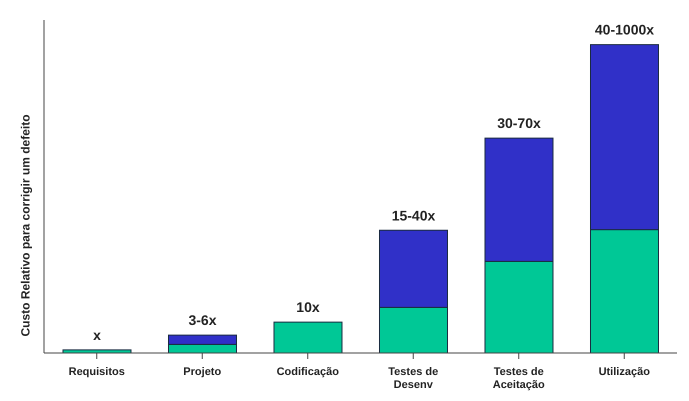 The image size is (689, 401). I want to click on total-label: 3-6x, so click(202, 320).